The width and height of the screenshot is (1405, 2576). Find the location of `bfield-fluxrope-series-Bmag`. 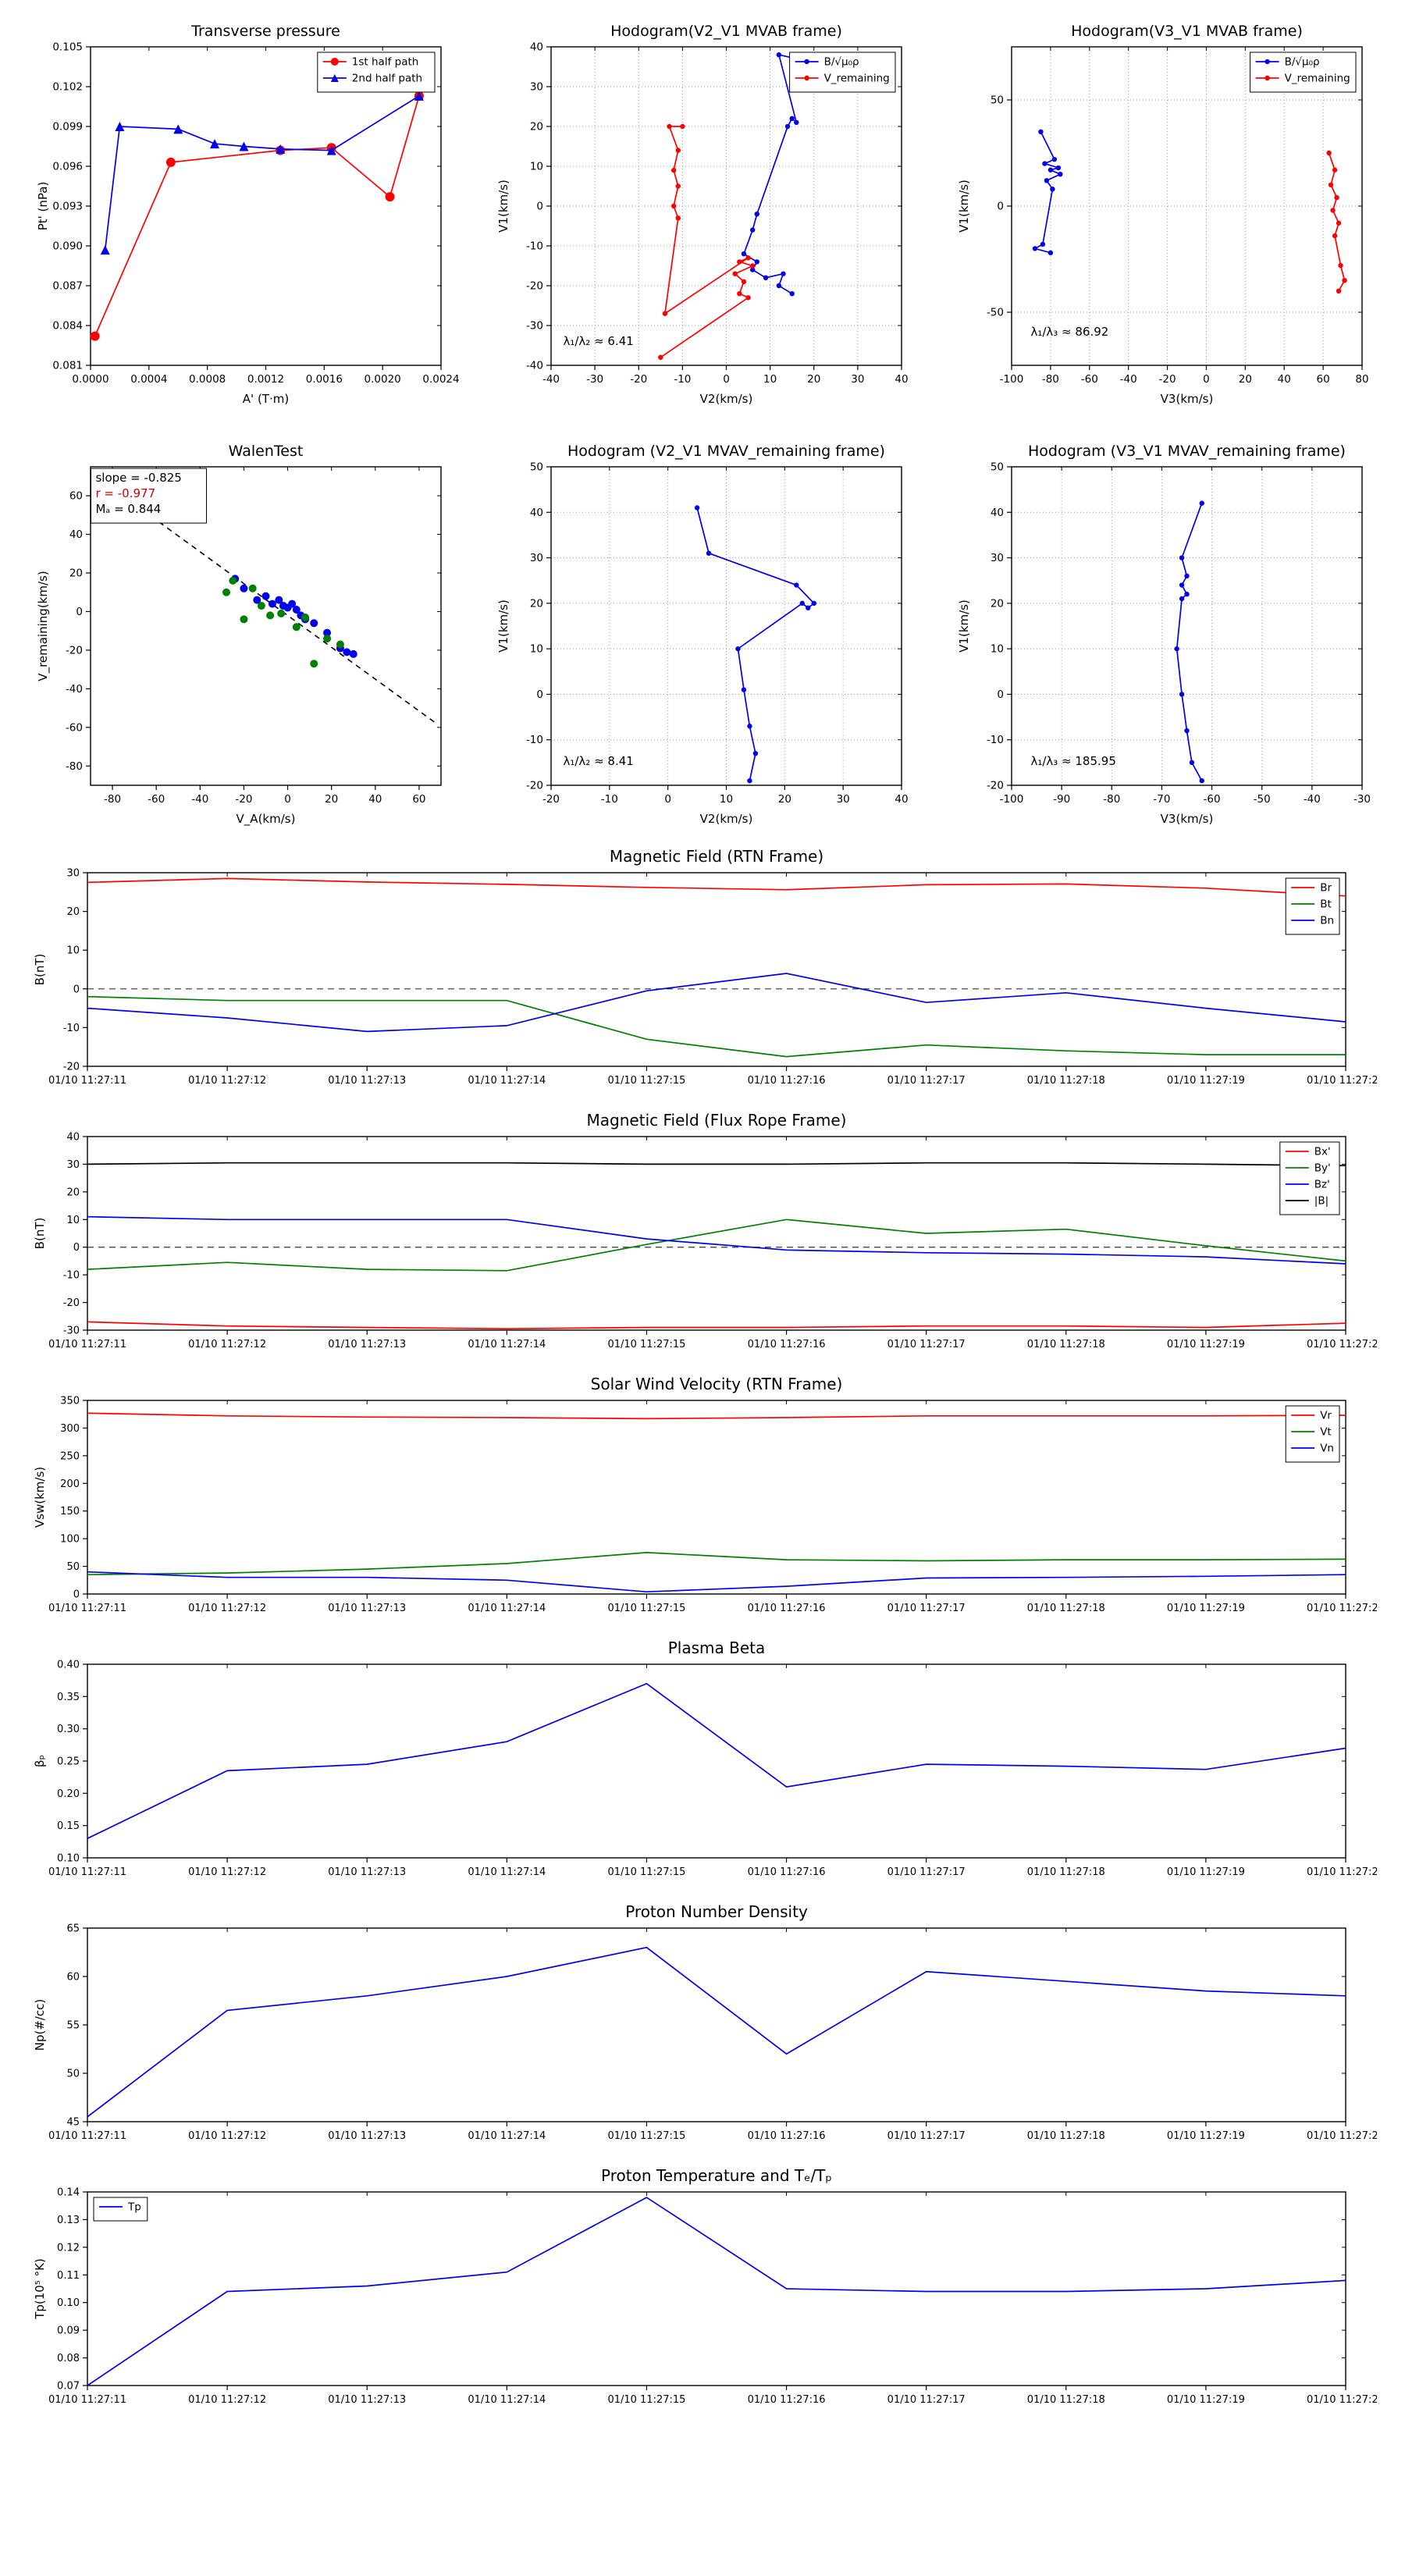

bfield-fluxrope-series-Bmag is located at coordinates (716, 1164).